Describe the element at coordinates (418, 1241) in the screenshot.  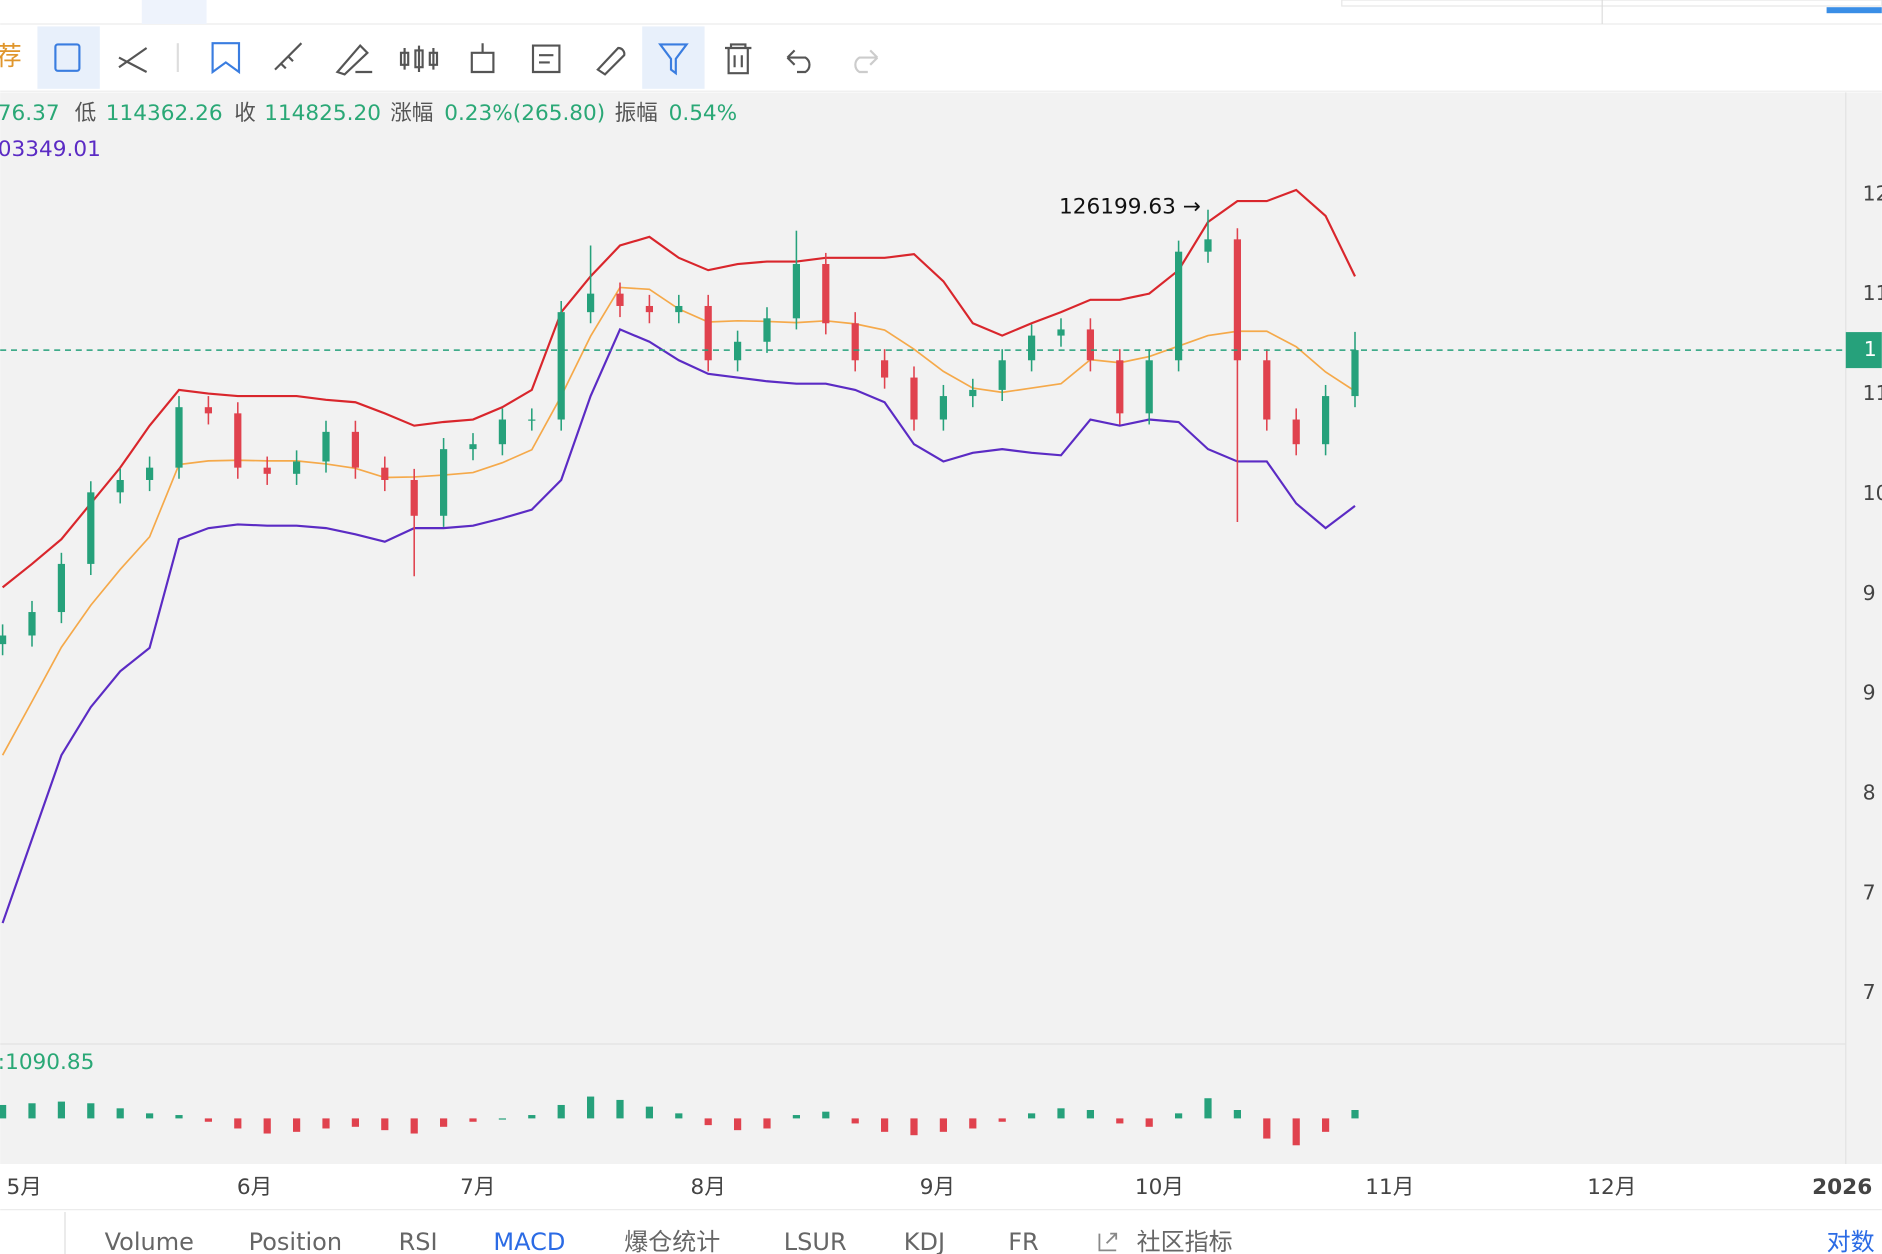
I see `tab: RSI` at that location.